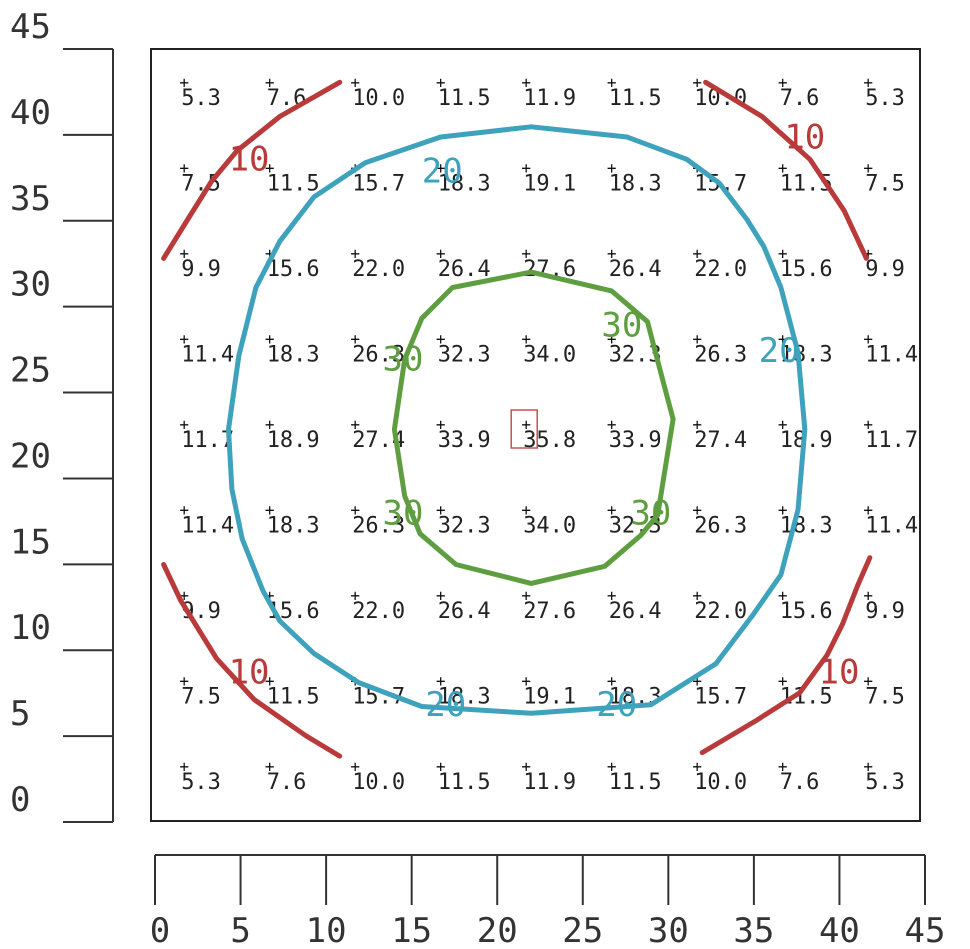 This screenshot has height=949, width=970. Describe the element at coordinates (549, 782) in the screenshot. I see `grid-value: 11.9` at that location.